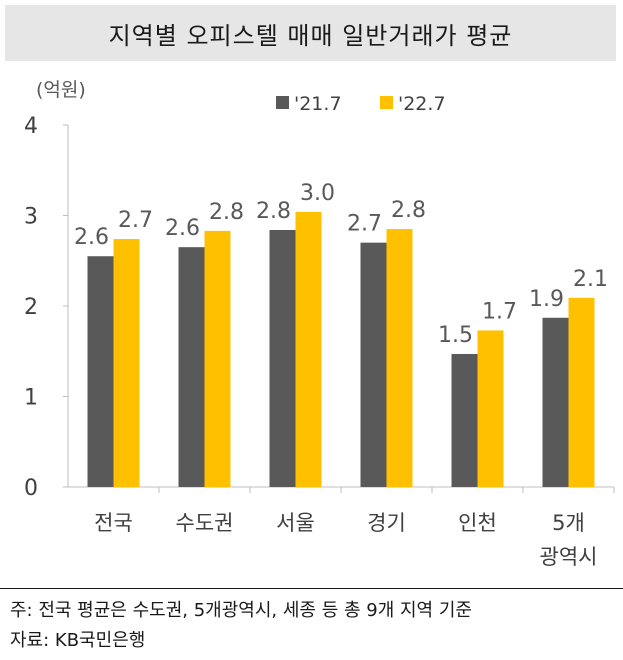  I want to click on data-label: 1.7, so click(499, 311).